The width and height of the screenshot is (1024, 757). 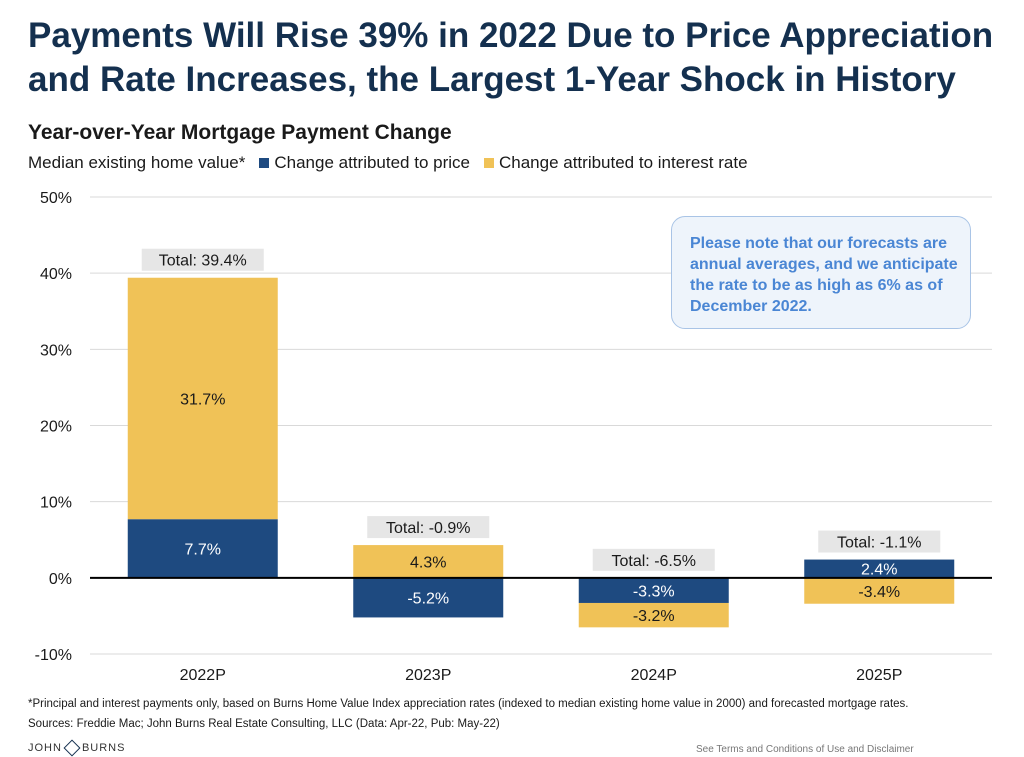 I want to click on data-label: 2.4%, so click(x=879, y=570).